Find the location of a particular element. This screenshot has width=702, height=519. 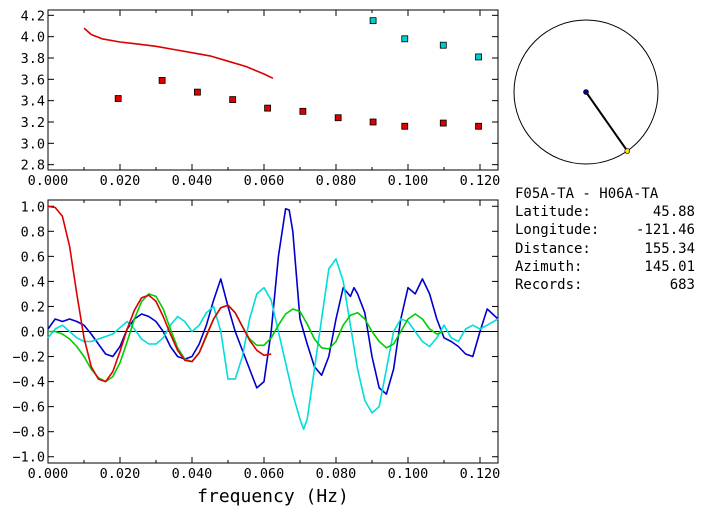

y-tick-label: 0.2 is located at coordinates (33, 307).